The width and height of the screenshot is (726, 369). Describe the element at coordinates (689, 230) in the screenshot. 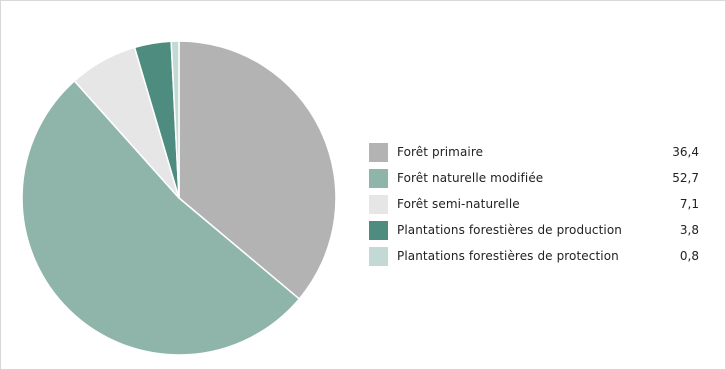

I see `legend-value: 3,8` at that location.